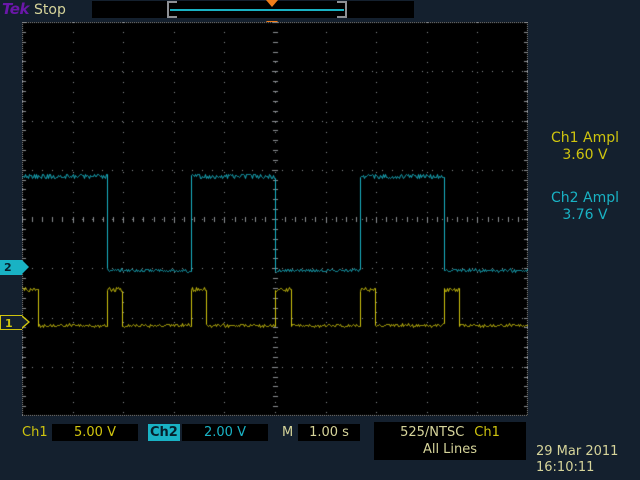 This screenshot has width=640, height=480. What do you see at coordinates (341, 17) in the screenshot?
I see `overview-bracket-tick-bottom` at bounding box center [341, 17].